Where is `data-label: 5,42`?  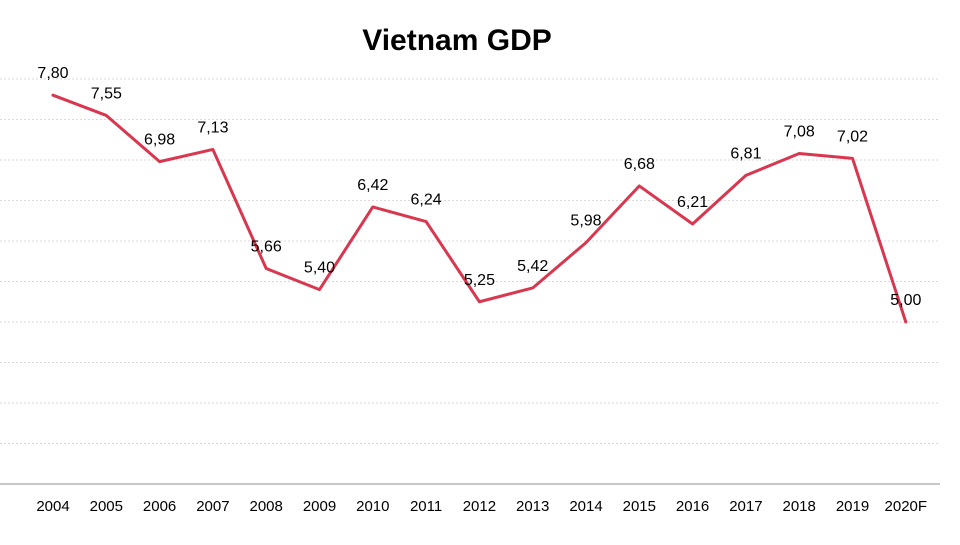
data-label: 5,42 is located at coordinates (532, 266).